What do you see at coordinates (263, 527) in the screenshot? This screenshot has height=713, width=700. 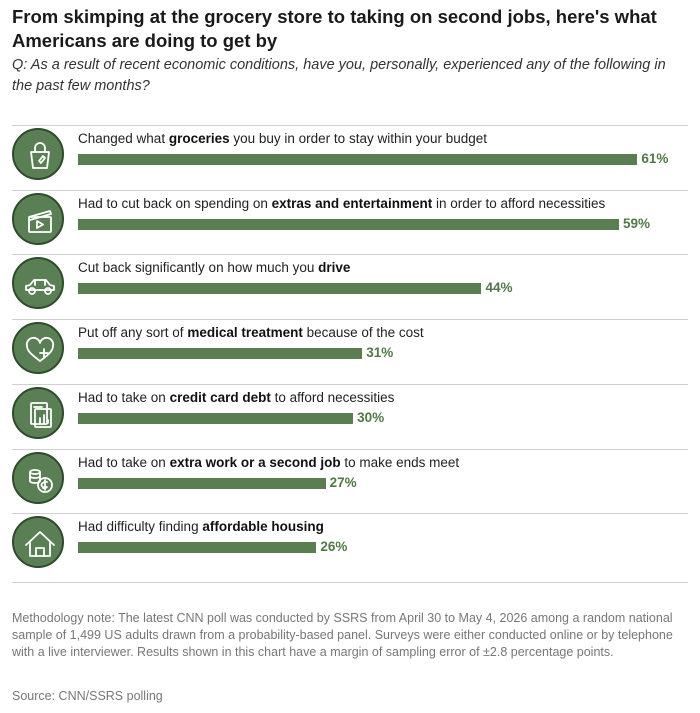 I see `row-label-emphasis: affordable housing` at bounding box center [263, 527].